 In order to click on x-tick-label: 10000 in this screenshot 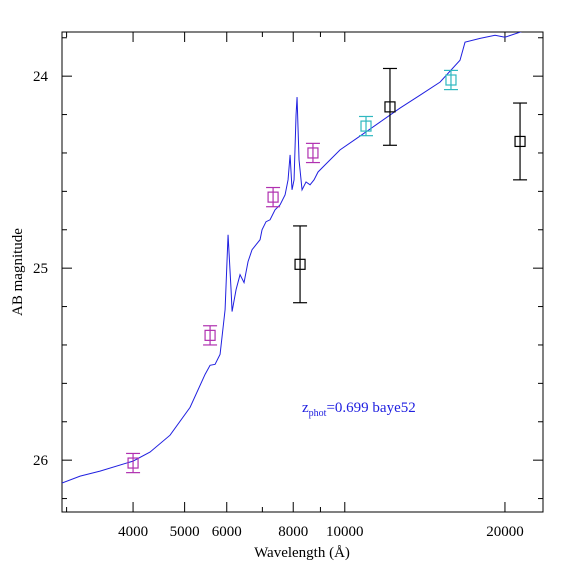, I will do `click(345, 532)`.